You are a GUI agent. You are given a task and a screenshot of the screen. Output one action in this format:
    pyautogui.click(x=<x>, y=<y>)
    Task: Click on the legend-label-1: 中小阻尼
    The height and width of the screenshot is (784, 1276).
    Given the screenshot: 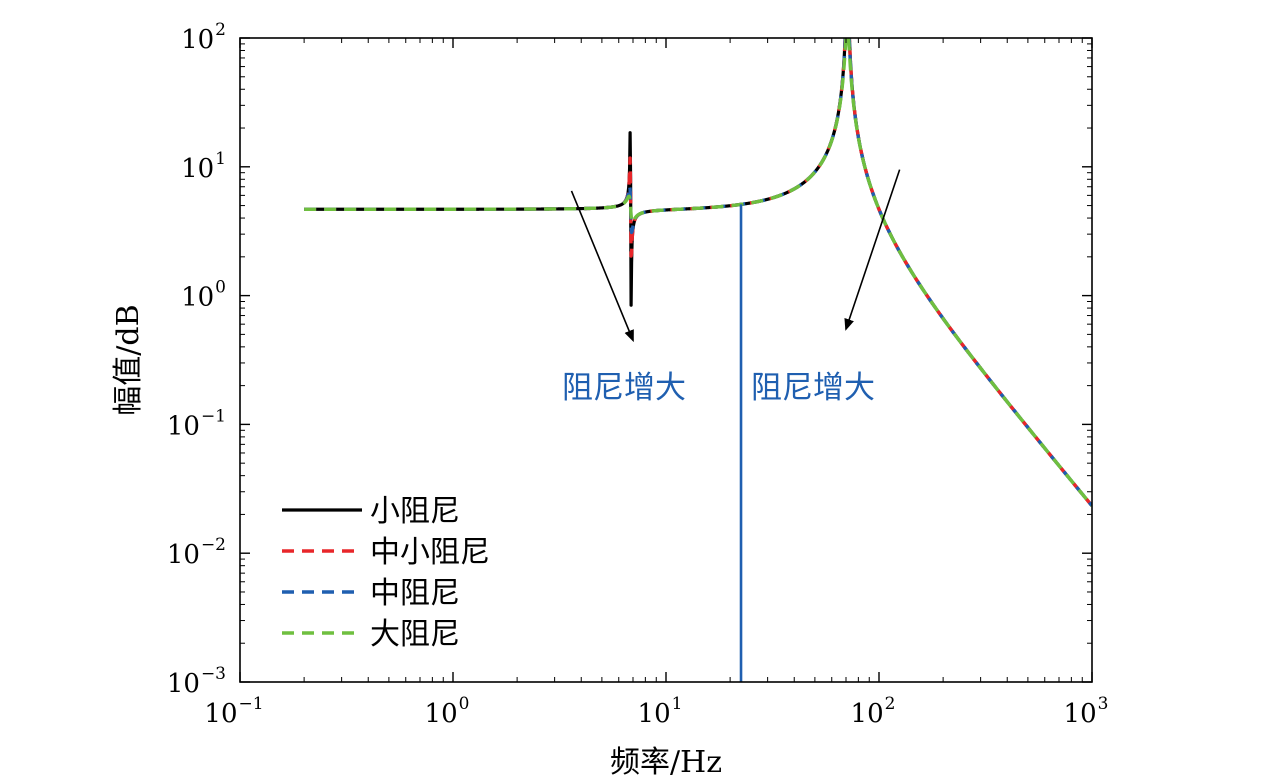 What is the action you would take?
    pyautogui.click(x=430, y=552)
    